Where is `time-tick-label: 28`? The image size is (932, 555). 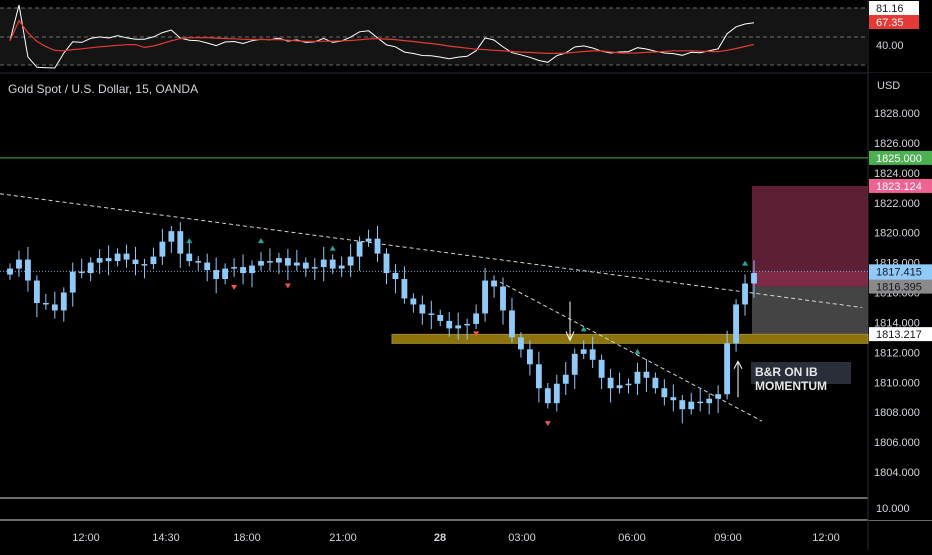 time-tick-label: 28 is located at coordinates (440, 538).